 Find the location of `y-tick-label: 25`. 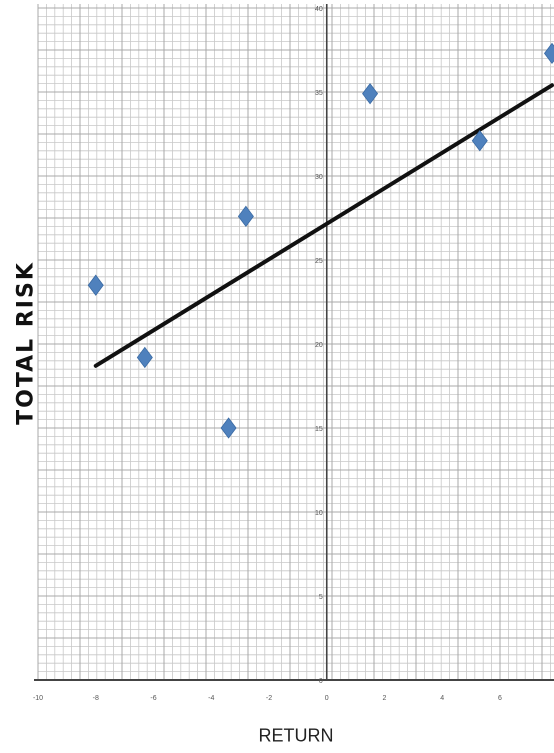

y-tick-label: 25 is located at coordinates (319, 261).